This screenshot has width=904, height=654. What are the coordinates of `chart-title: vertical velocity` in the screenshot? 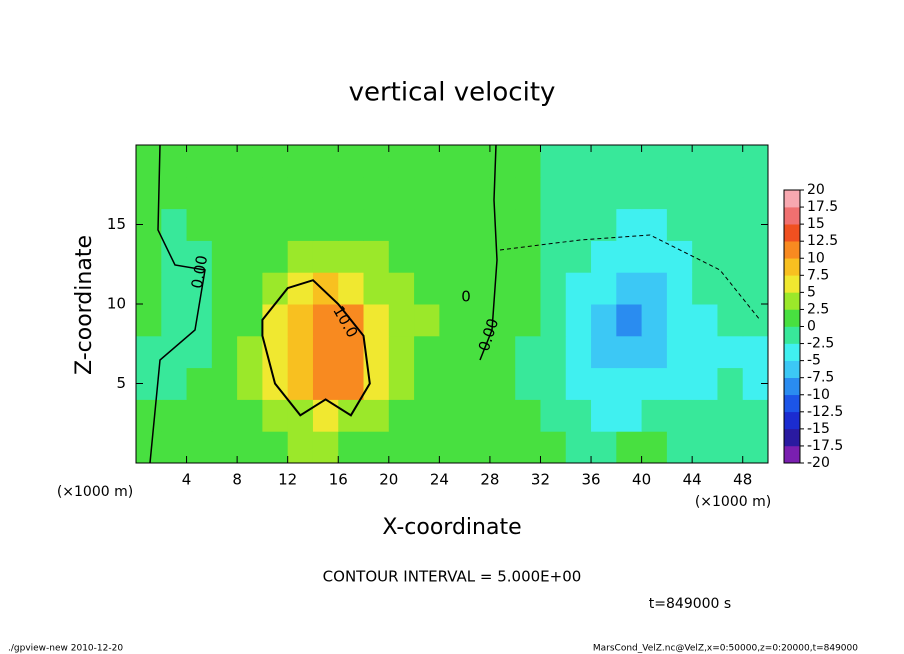 It's located at (452, 93).